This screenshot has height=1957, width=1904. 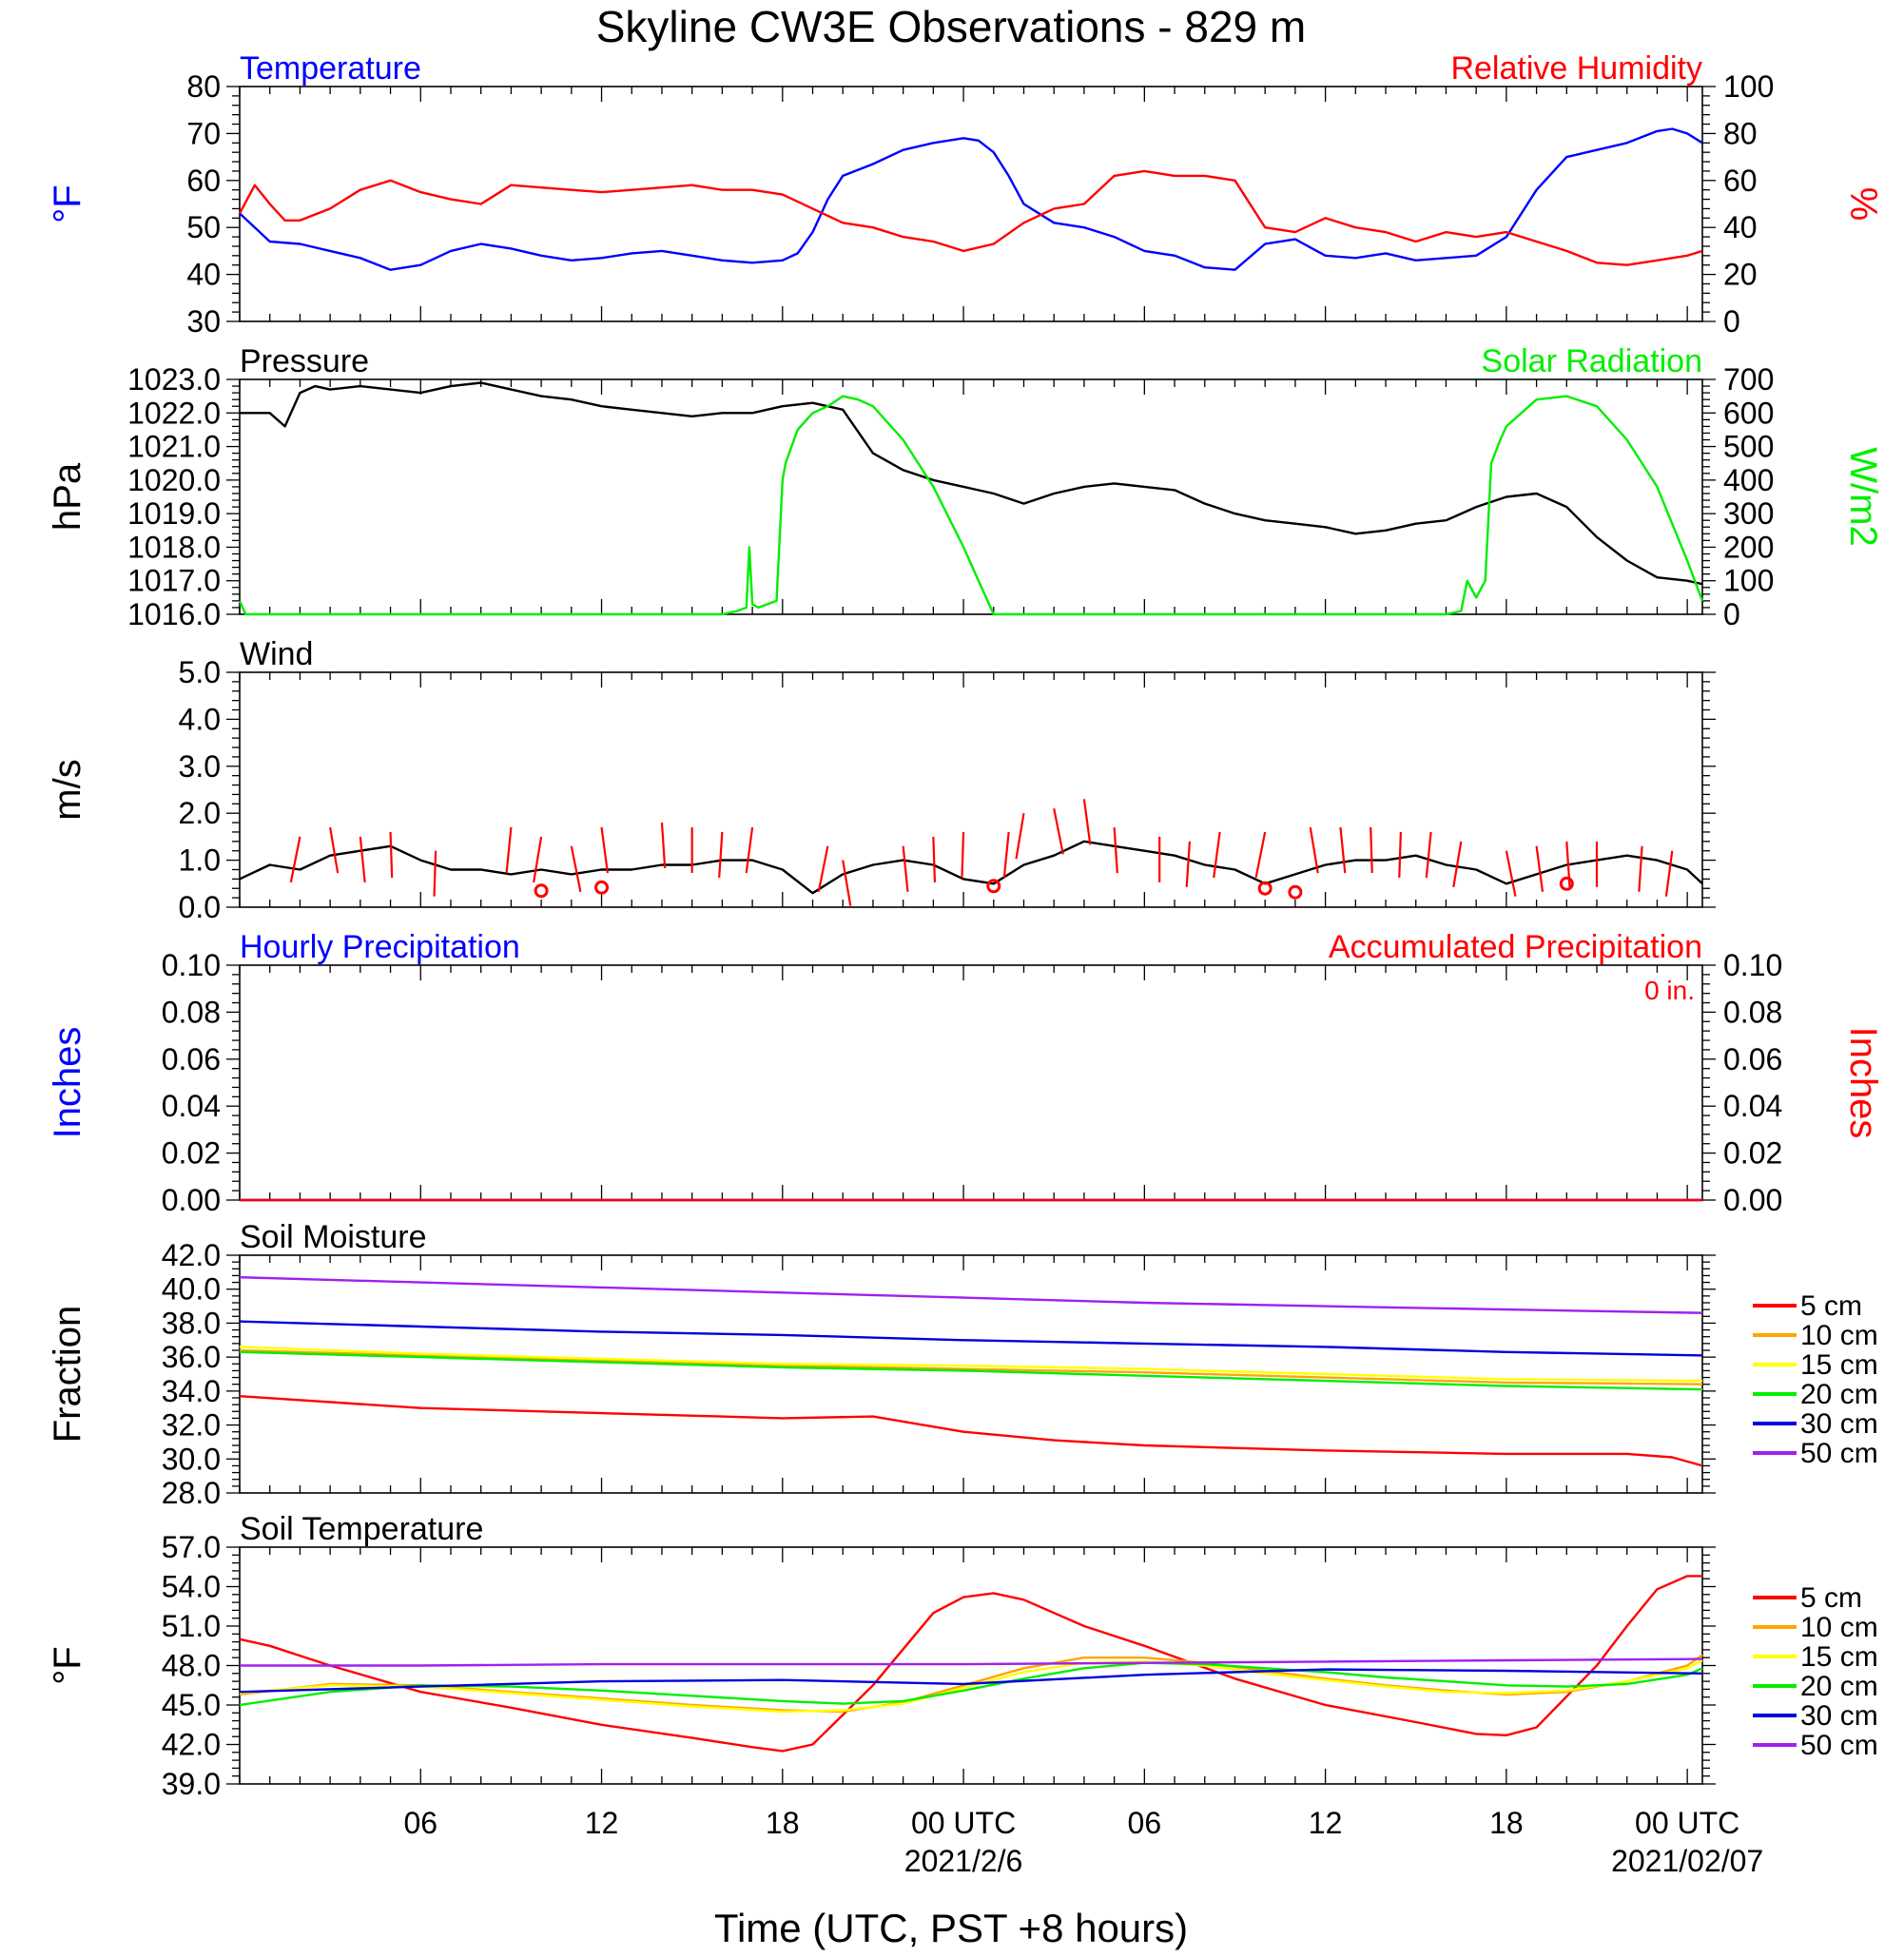 I want to click on y-tick-label-left: 1019.0, so click(x=174, y=513).